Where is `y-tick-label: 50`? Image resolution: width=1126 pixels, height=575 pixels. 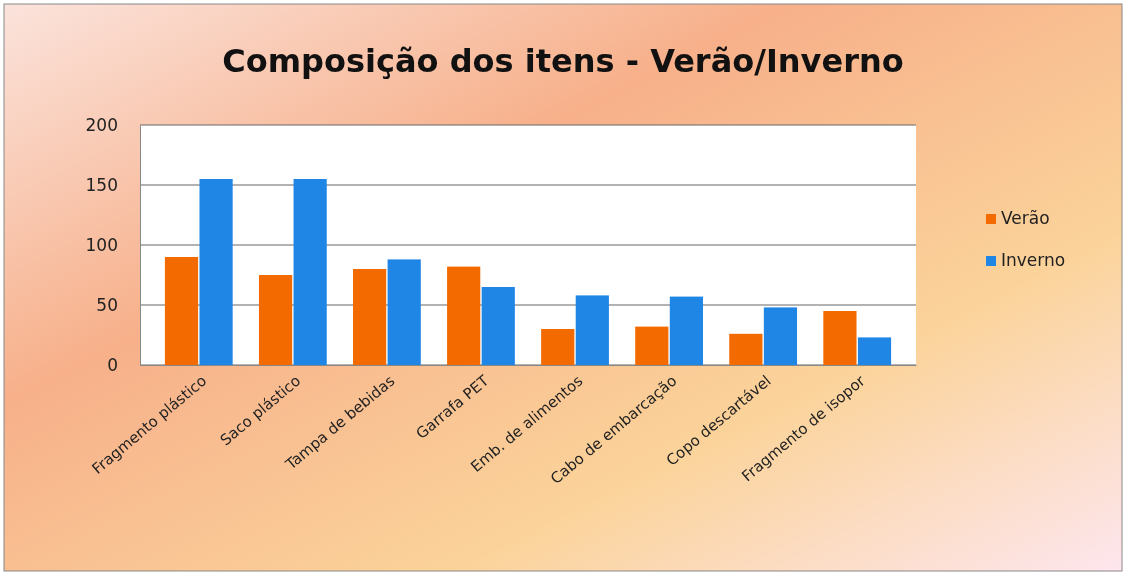 y-tick-label: 50 is located at coordinates (107, 304).